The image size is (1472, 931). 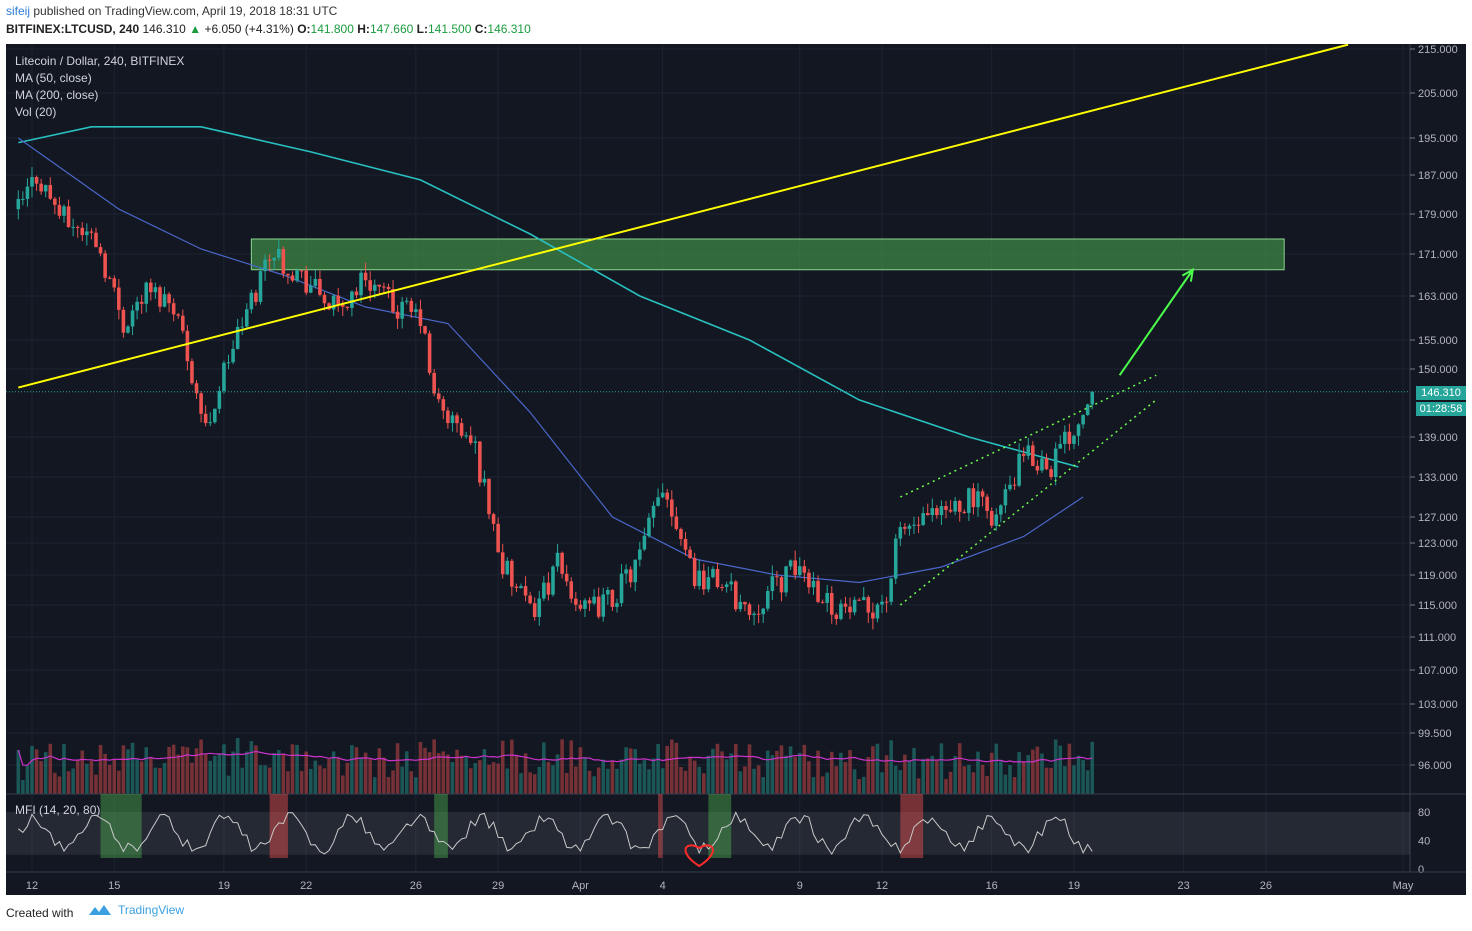 I want to click on price-tick-label: 179.000, so click(x=1438, y=215).